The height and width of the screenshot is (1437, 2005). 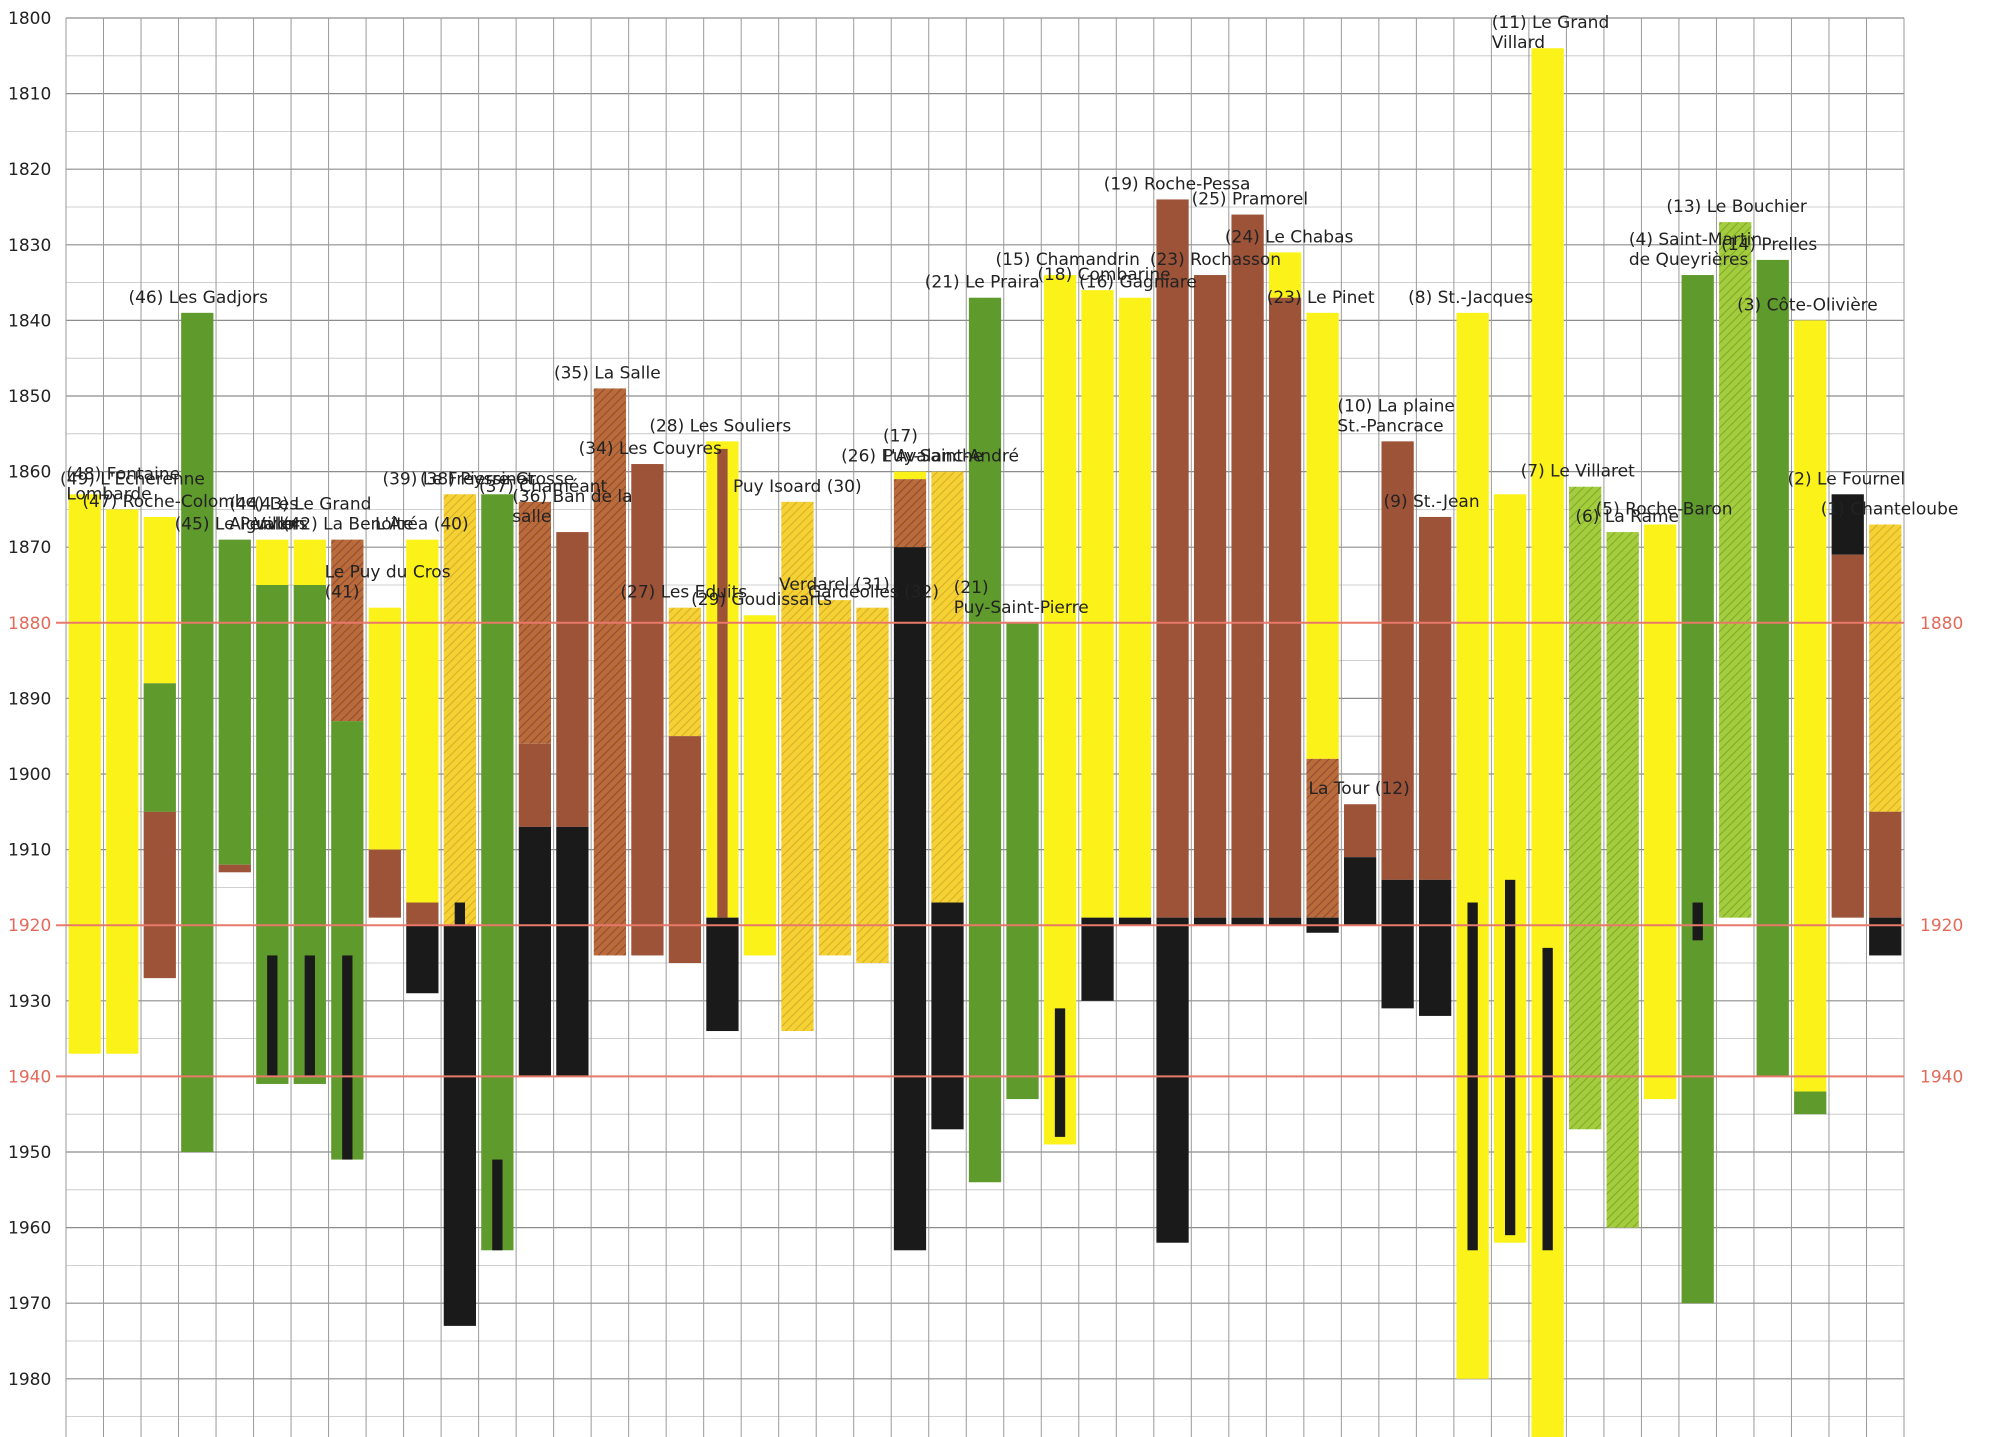 What do you see at coordinates (1021, 598) in the screenshot?
I see `column-label: (21) Puy-Saint-Pierre` at bounding box center [1021, 598].